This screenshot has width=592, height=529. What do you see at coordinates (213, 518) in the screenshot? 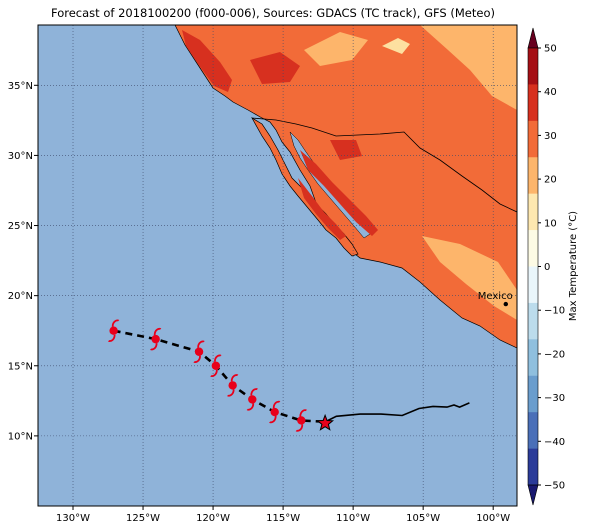
I see `x-tick-label: 120°W` at bounding box center [213, 518].